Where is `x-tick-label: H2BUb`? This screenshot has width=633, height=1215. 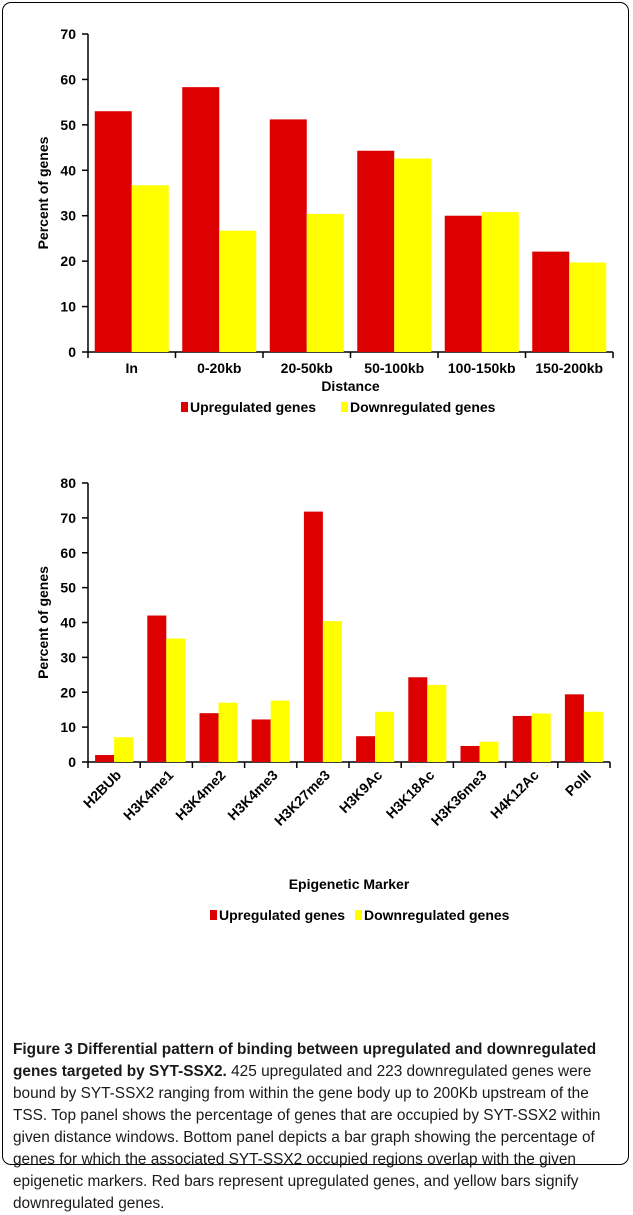 x-tick-label: H2BUb is located at coordinates (102, 789).